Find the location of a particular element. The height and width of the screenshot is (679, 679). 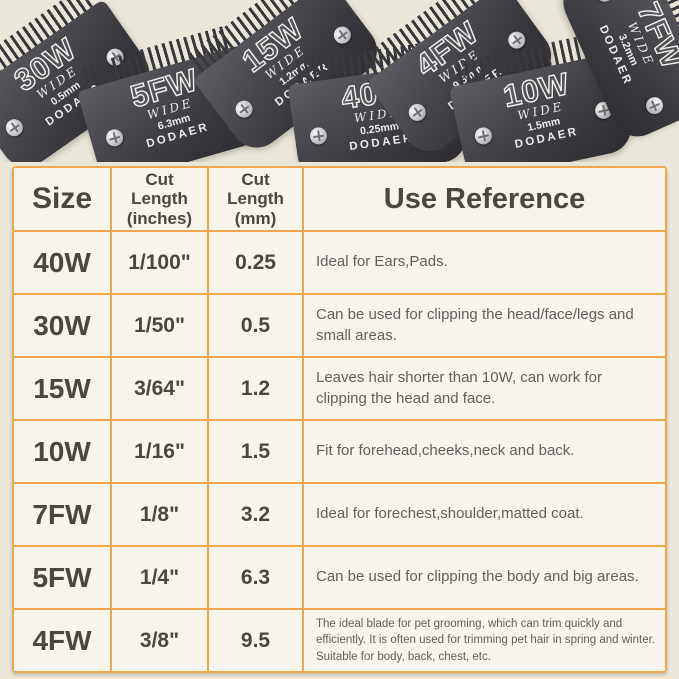

cell-size: 40W is located at coordinates (62, 262).